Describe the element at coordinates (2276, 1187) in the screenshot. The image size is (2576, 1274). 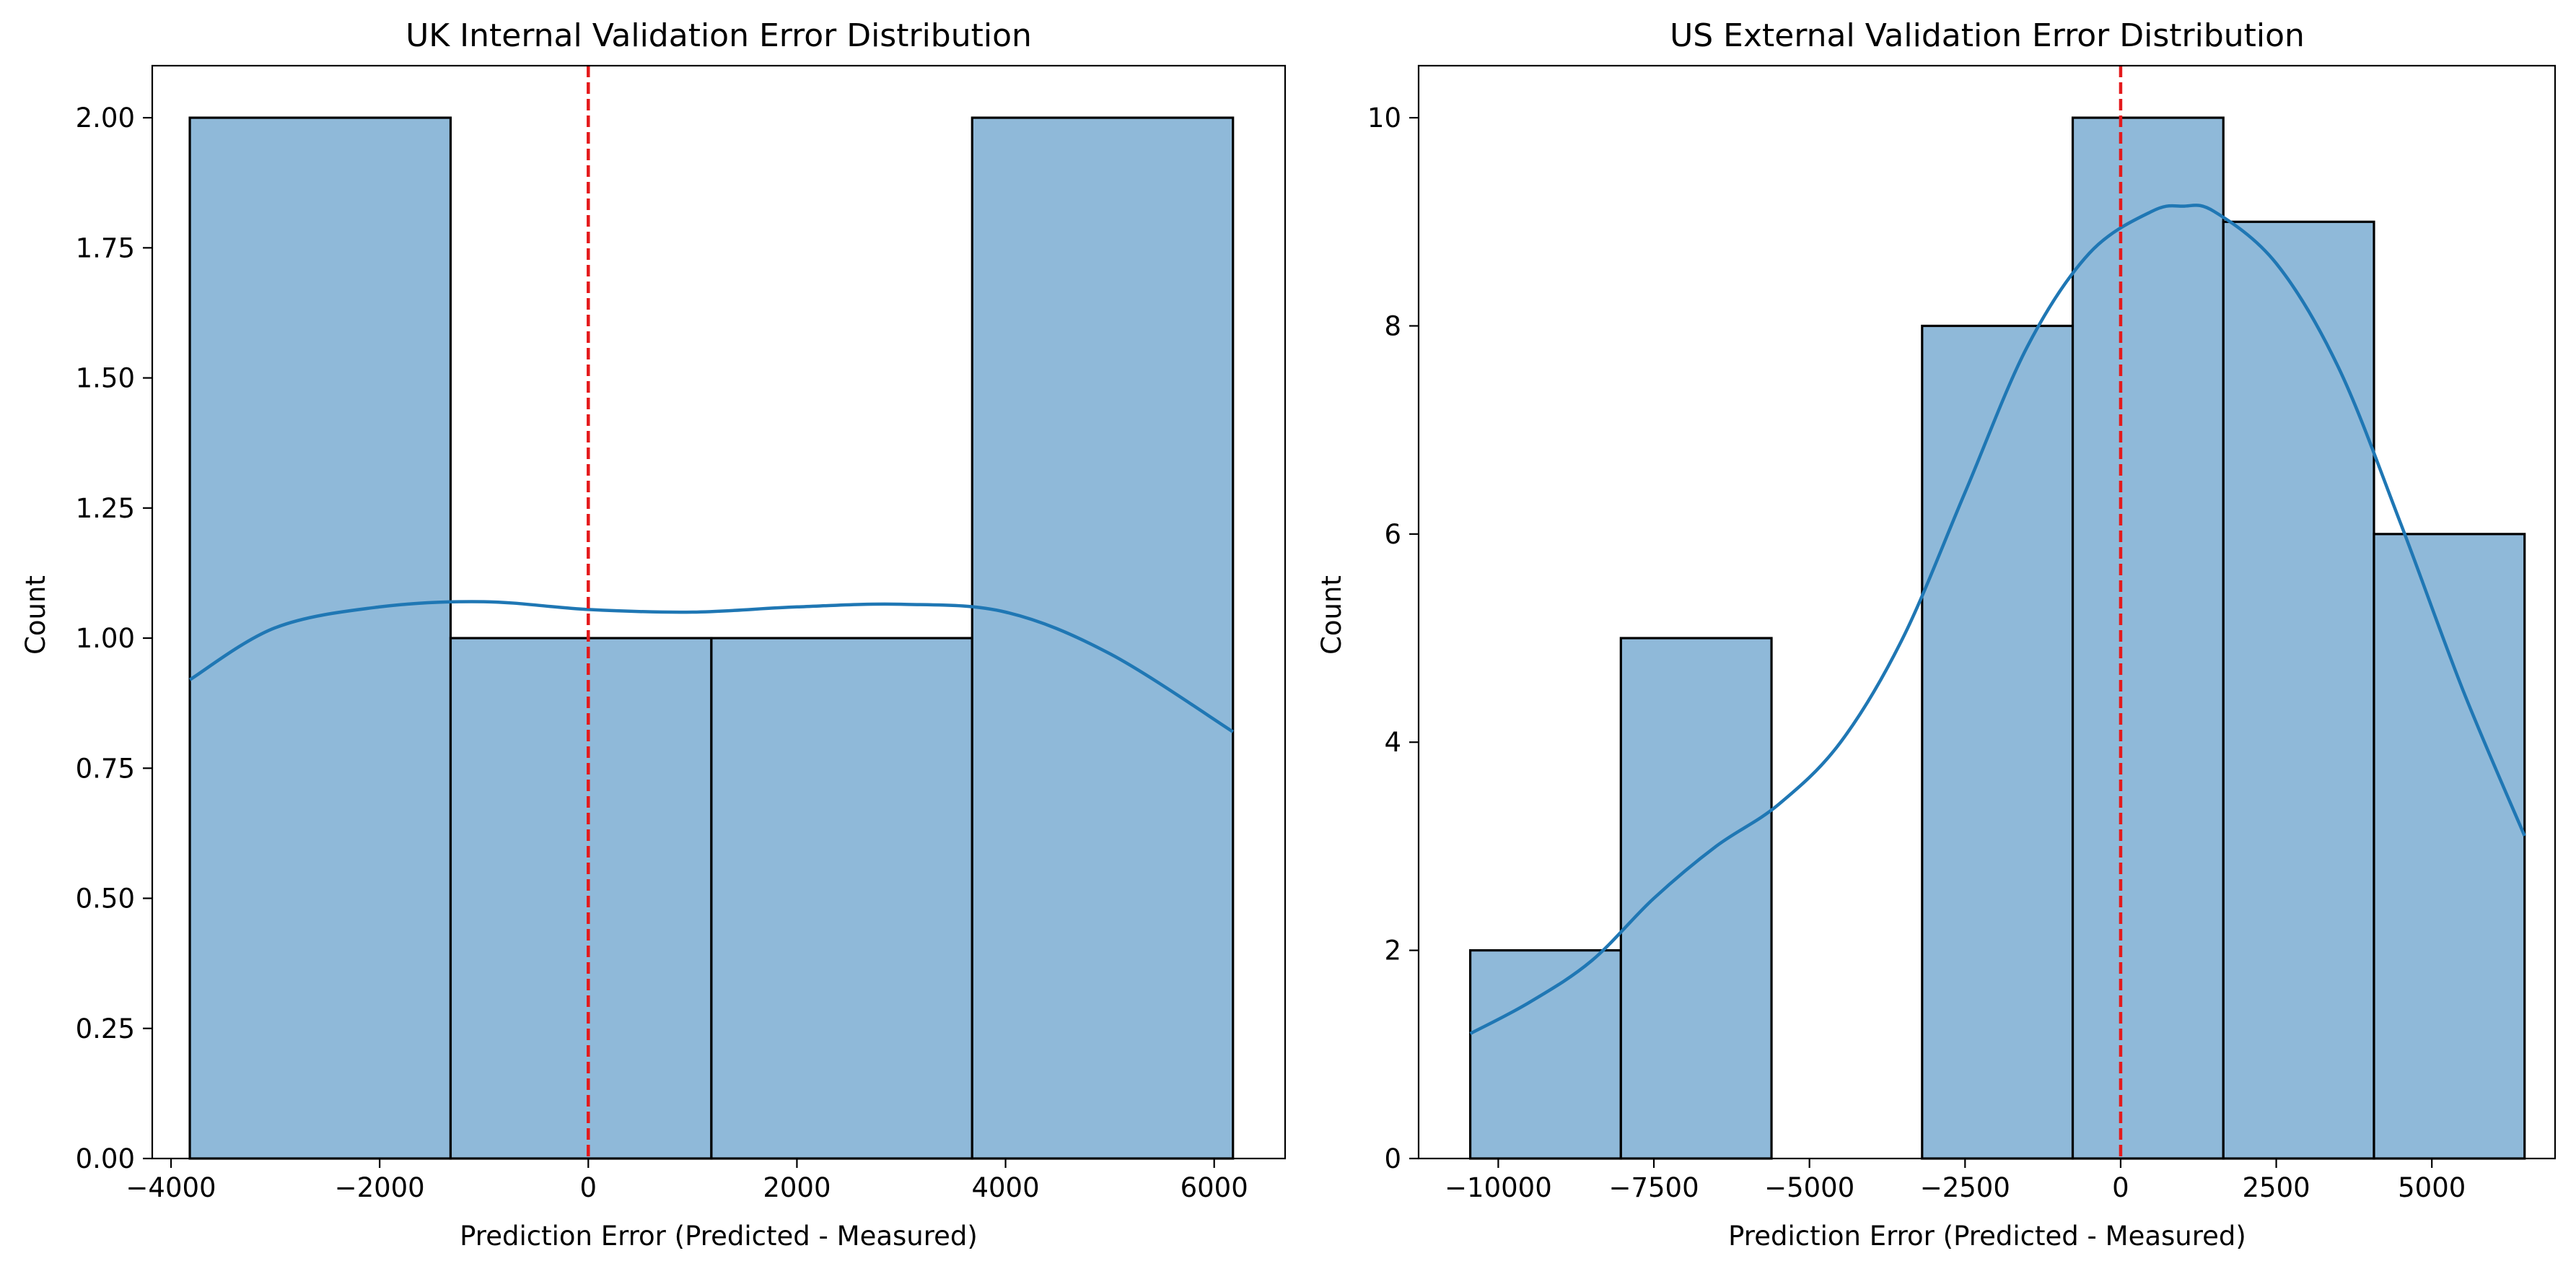
I see `us-x-tick-label: 2500` at that location.